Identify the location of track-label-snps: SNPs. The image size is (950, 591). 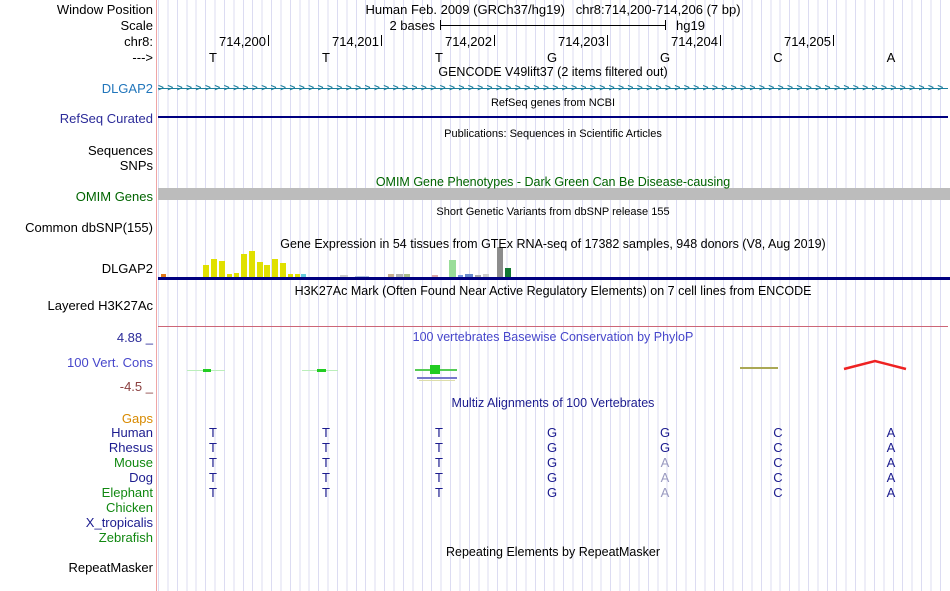
(136, 165).